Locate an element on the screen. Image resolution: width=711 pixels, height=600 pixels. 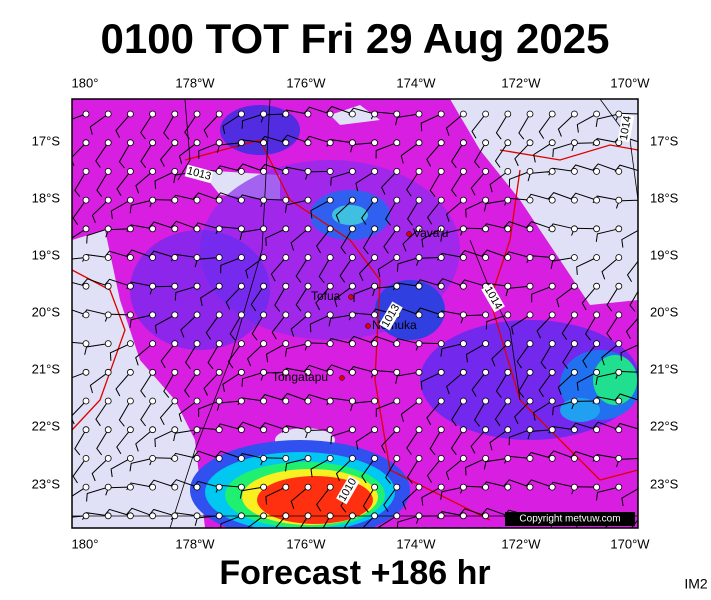
lat-label-left: 23°S is located at coordinates (46, 483).